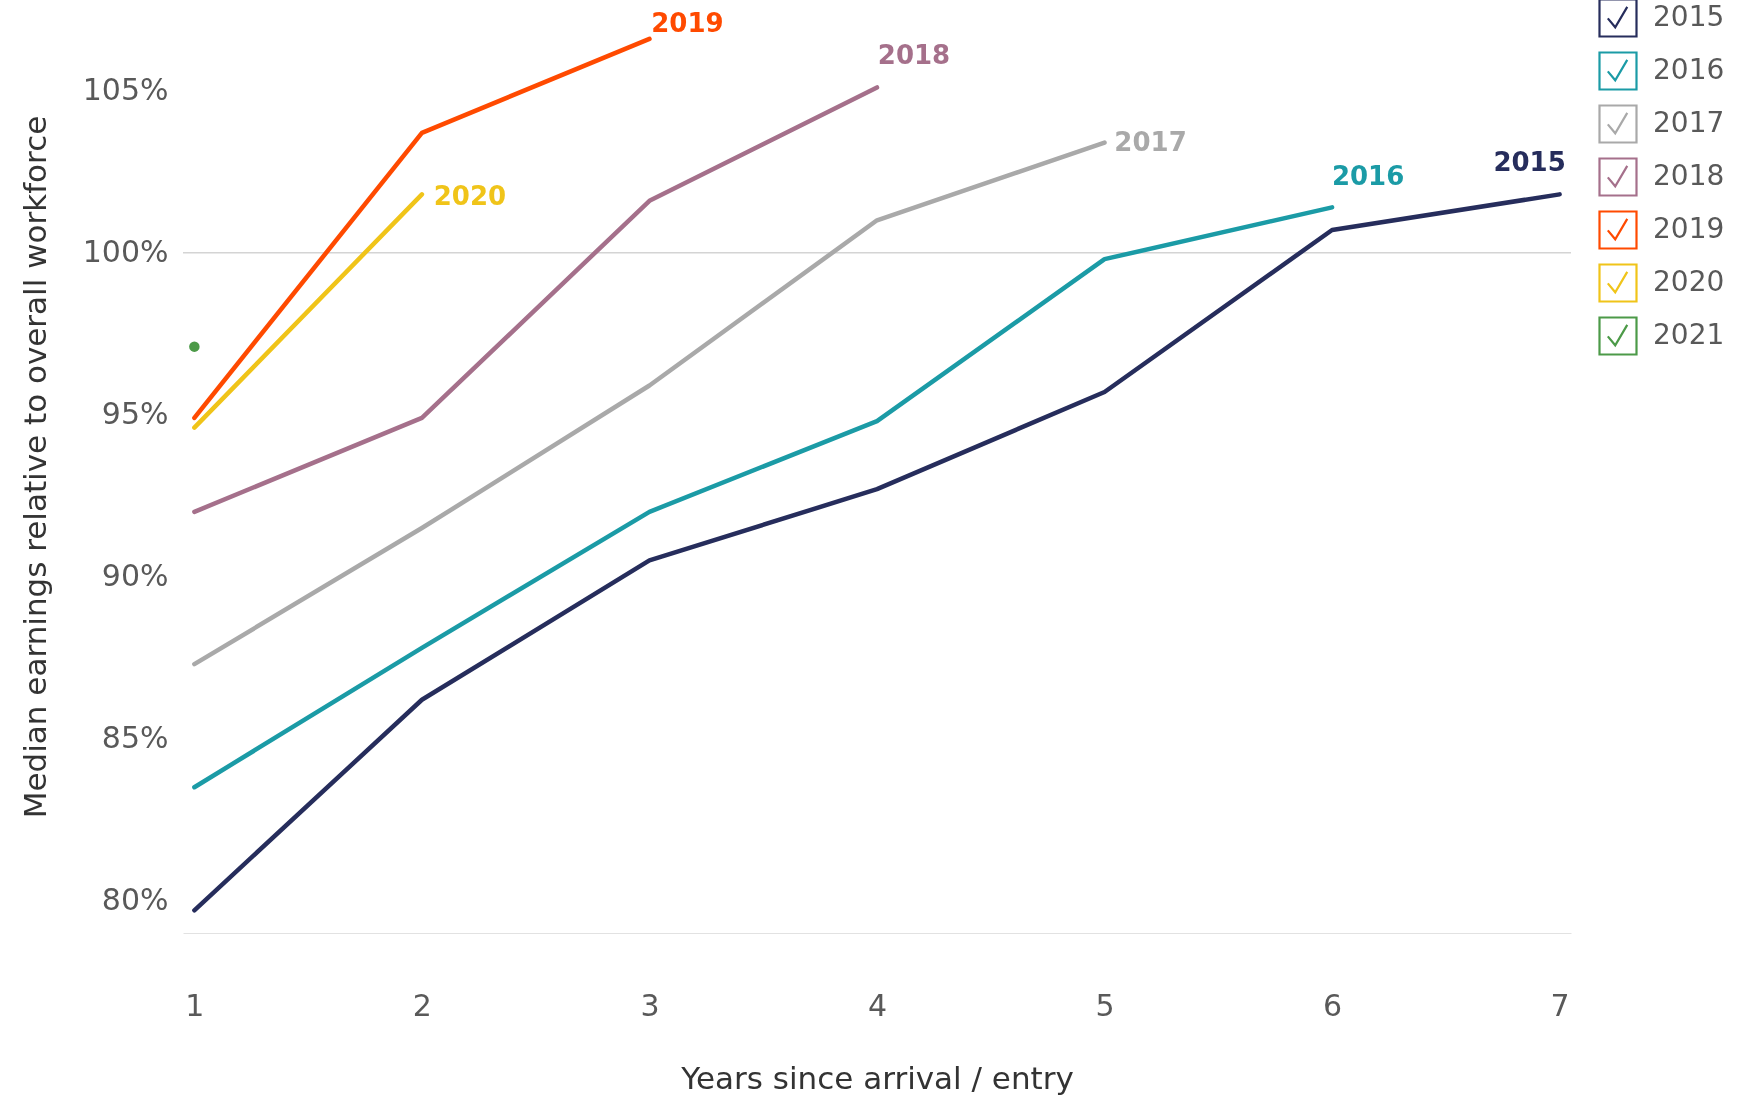 The height and width of the screenshot is (1095, 1759). What do you see at coordinates (422, 1005) in the screenshot?
I see `x-tick-label: 2` at bounding box center [422, 1005].